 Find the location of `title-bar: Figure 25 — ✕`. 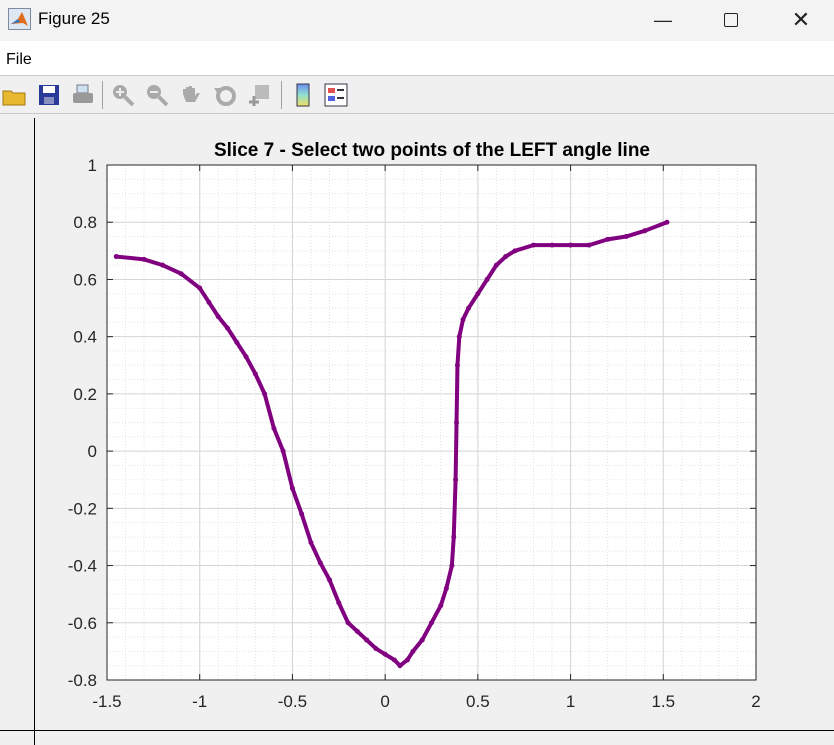

title-bar: Figure 25 — ✕ is located at coordinates (417, 20).